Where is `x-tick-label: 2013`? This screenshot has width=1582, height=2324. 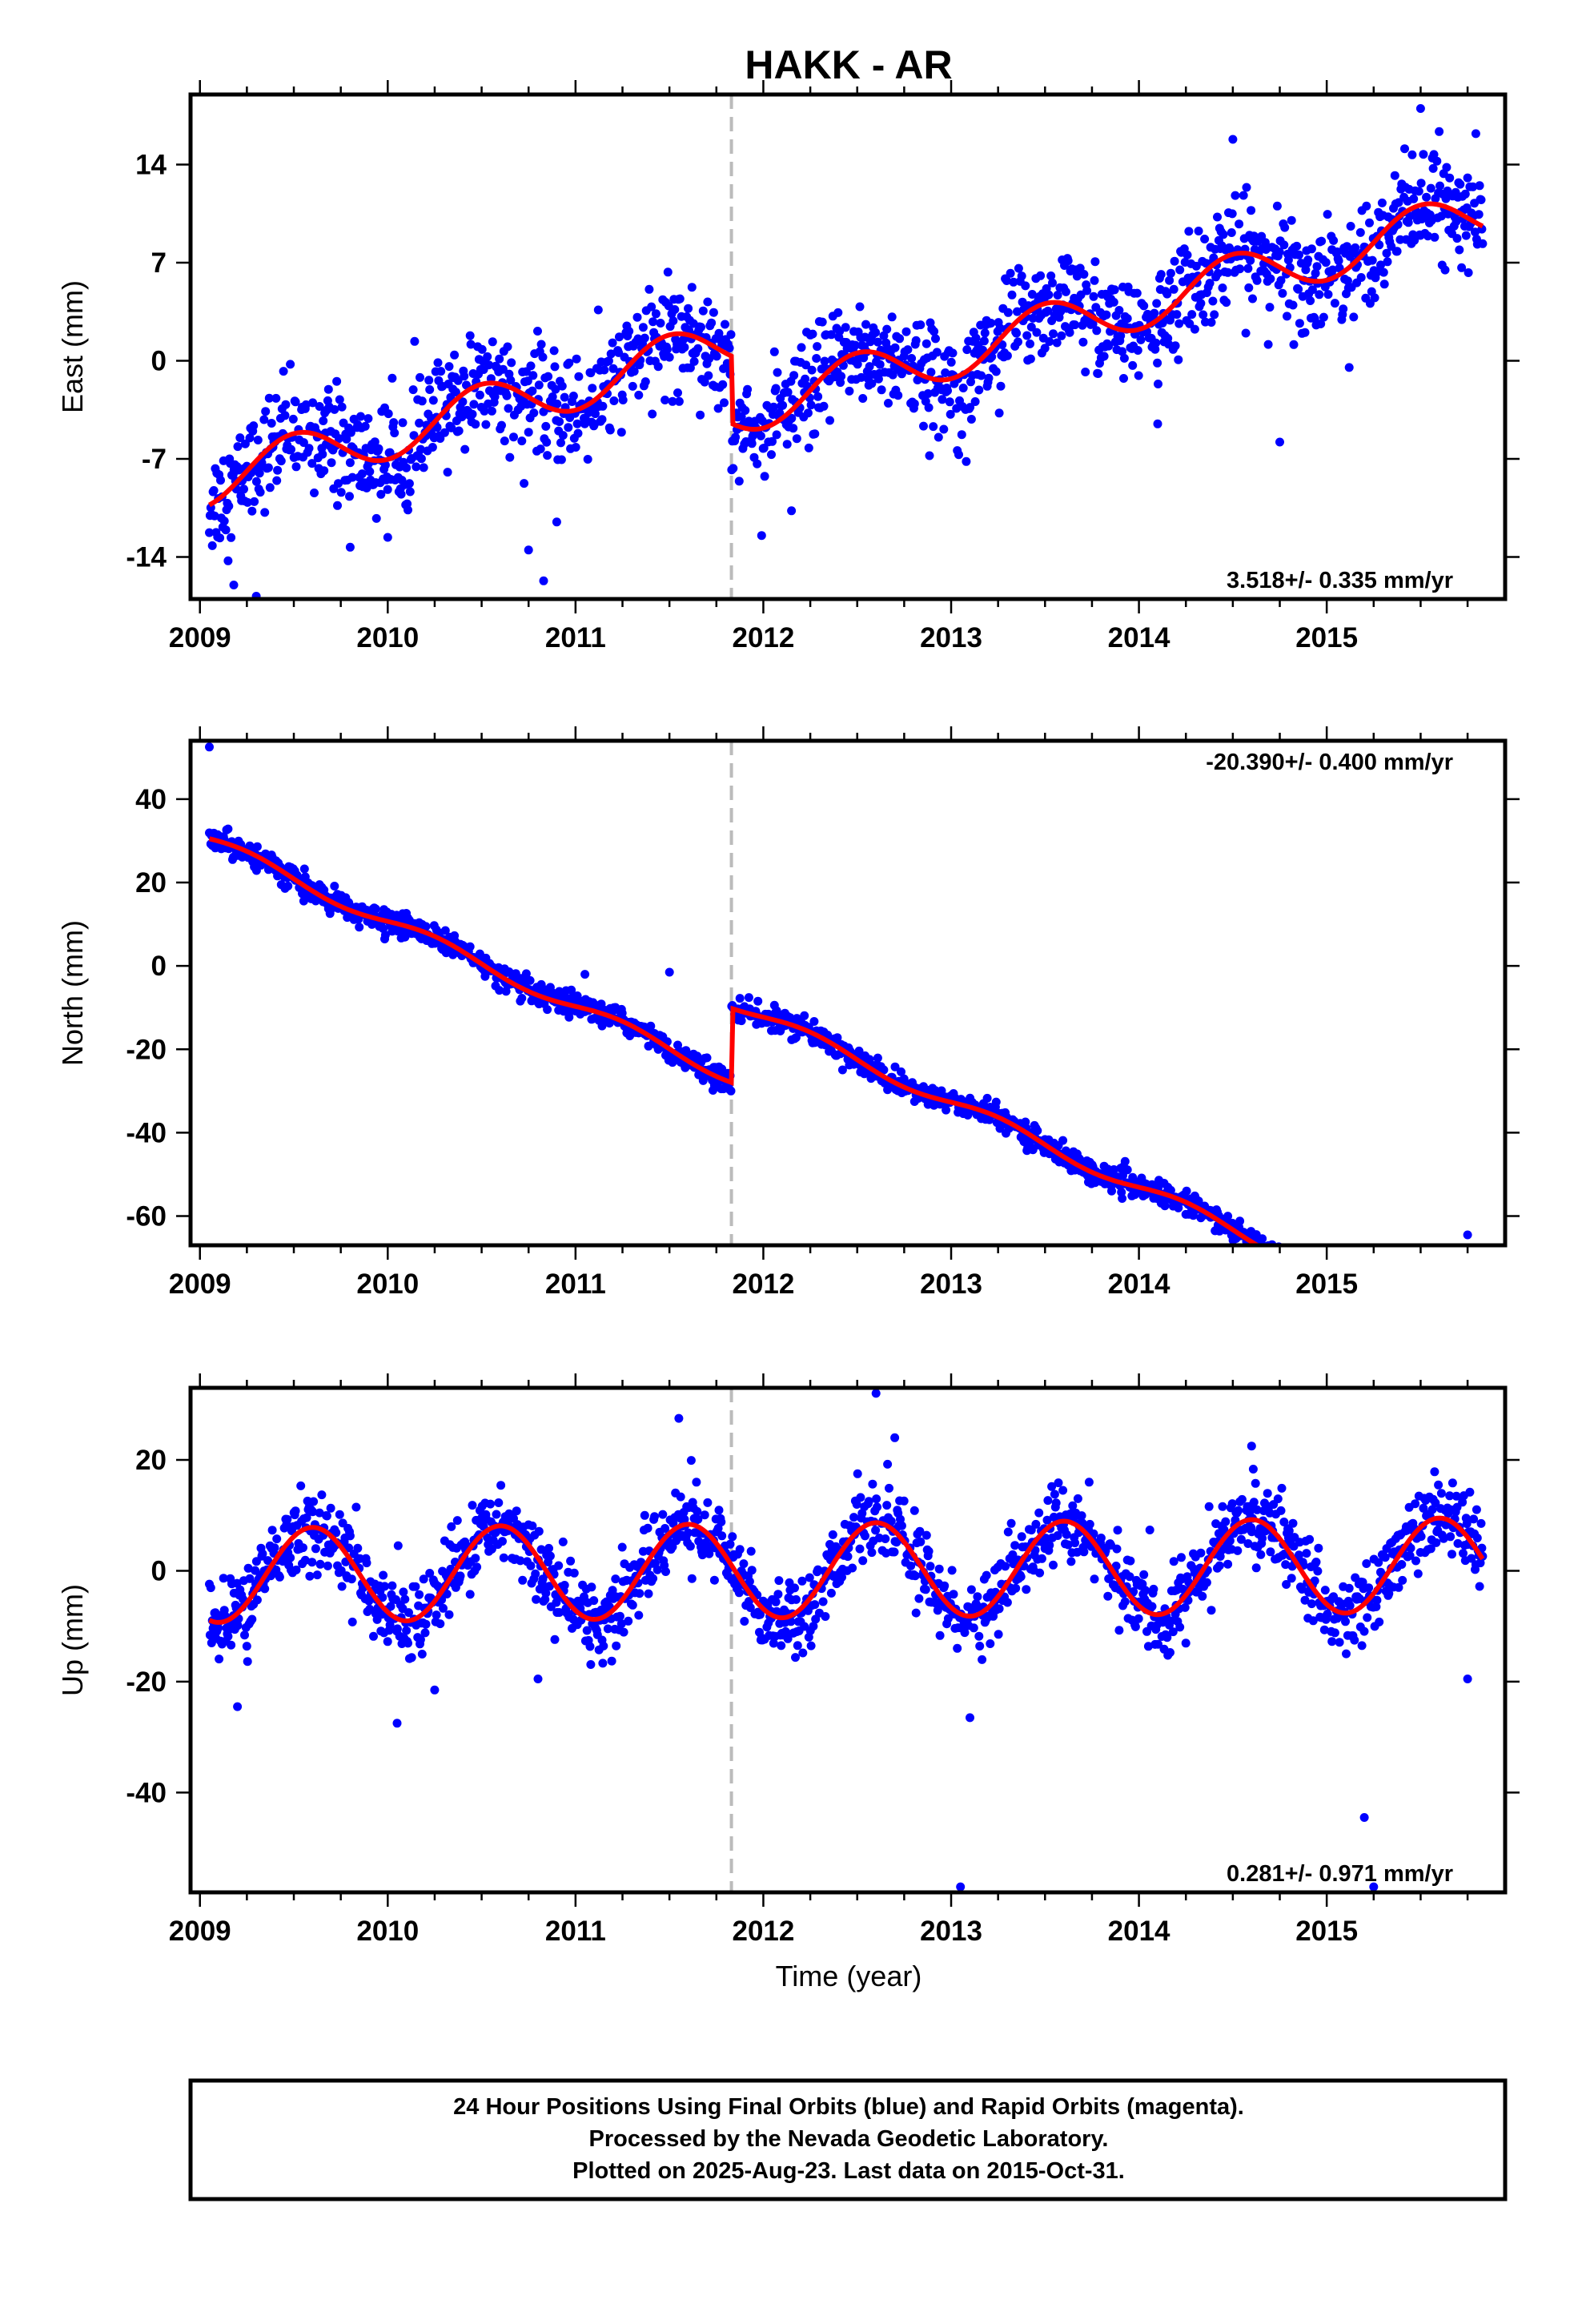
x-tick-label: 2013 is located at coordinates (951, 637).